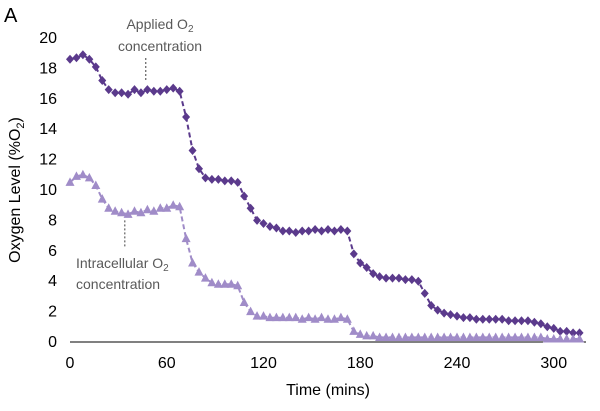  I want to click on annotation-intracellular-line1: Intracellular O2, so click(122, 264).